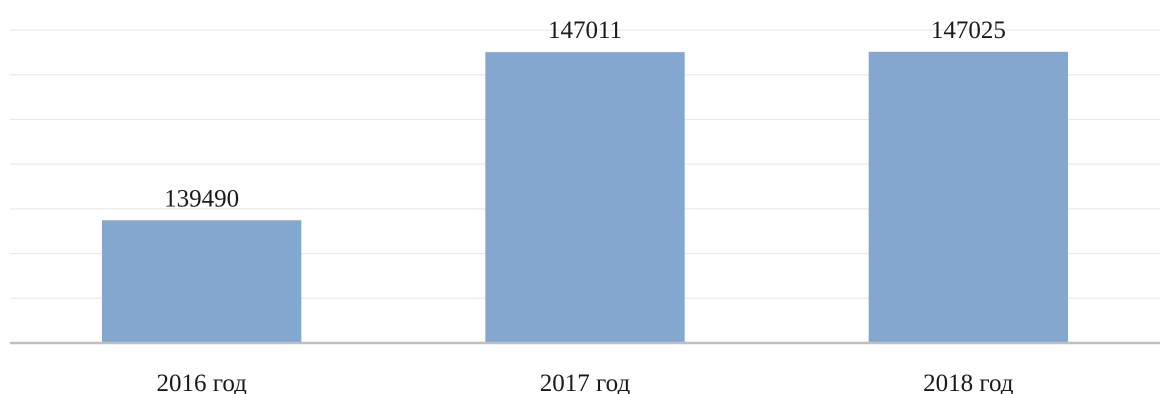  I want to click on data-label: 147011, so click(585, 30).